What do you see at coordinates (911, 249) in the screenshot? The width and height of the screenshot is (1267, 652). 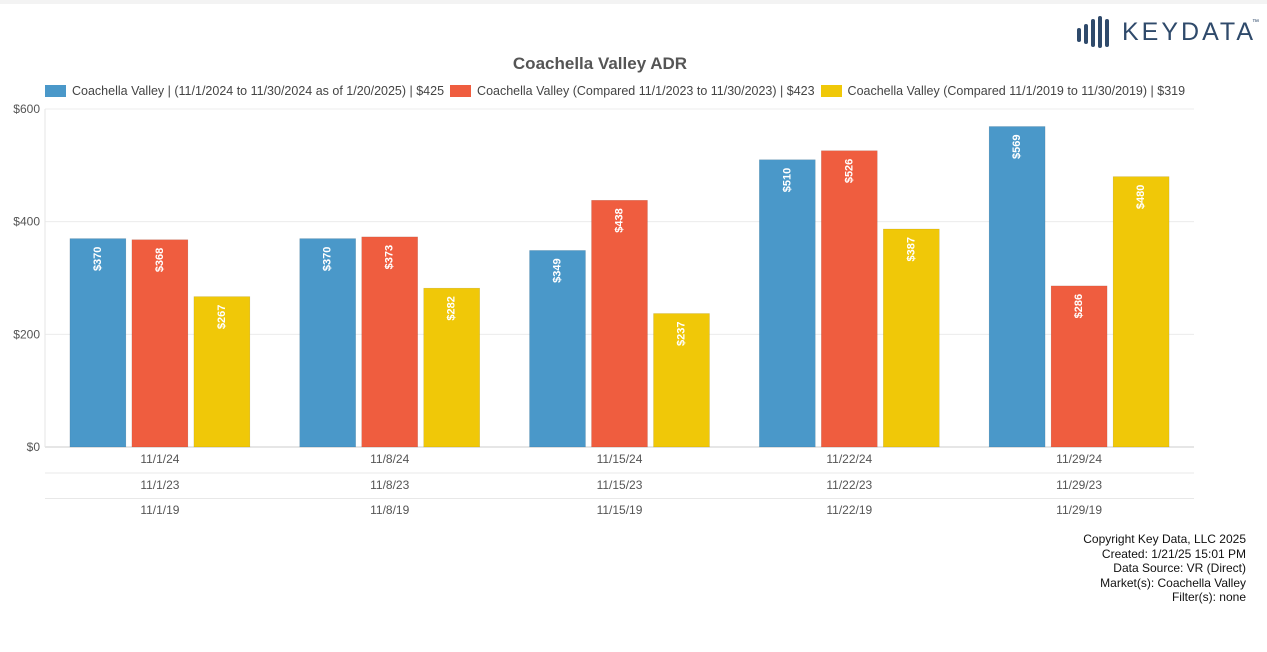 I see `bar-data-label: $387` at bounding box center [911, 249].